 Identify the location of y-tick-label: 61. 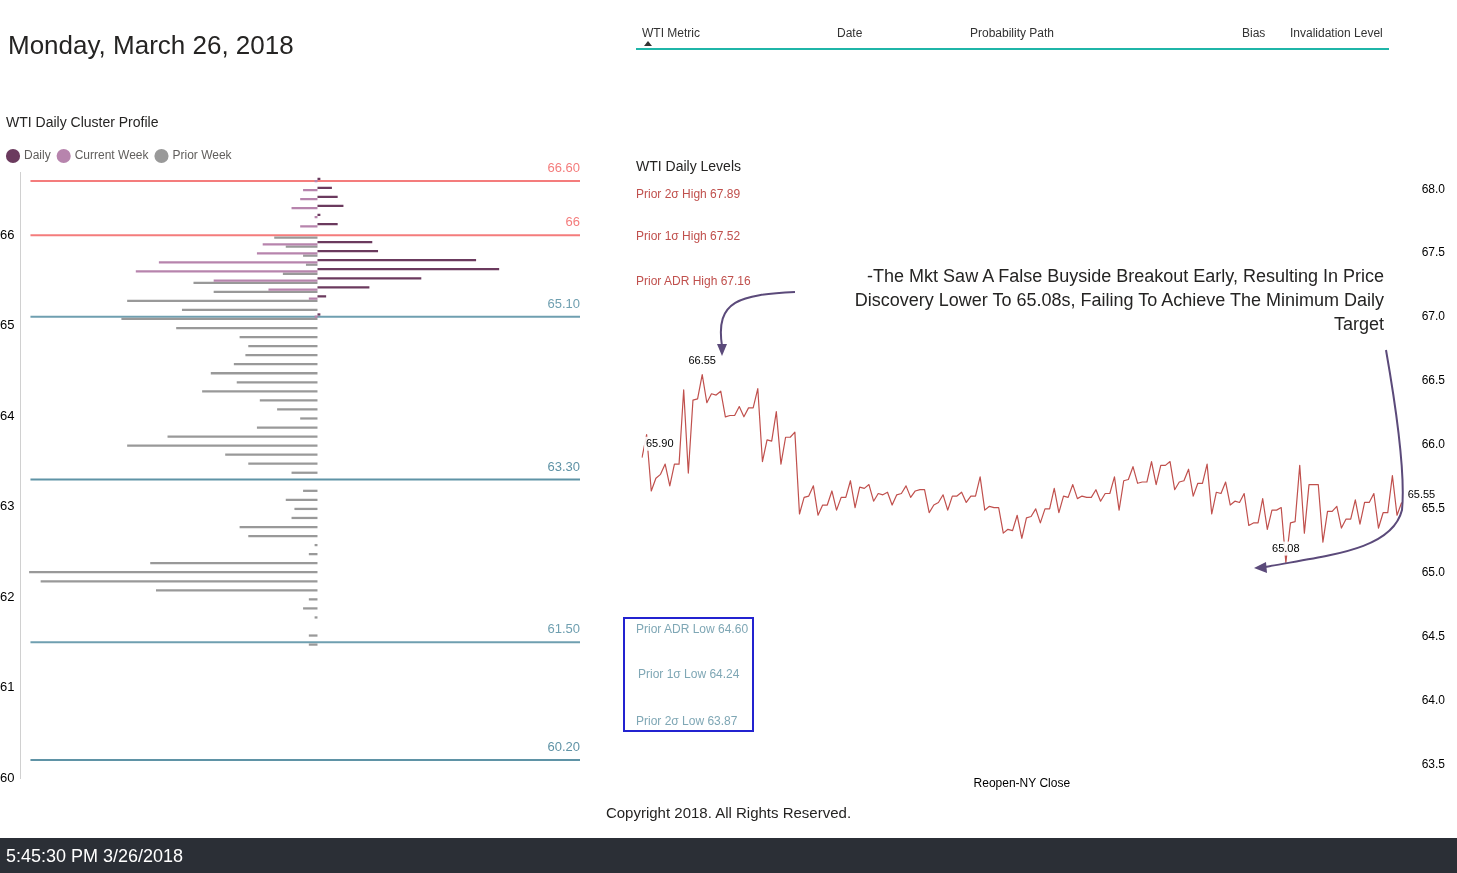
(7, 687).